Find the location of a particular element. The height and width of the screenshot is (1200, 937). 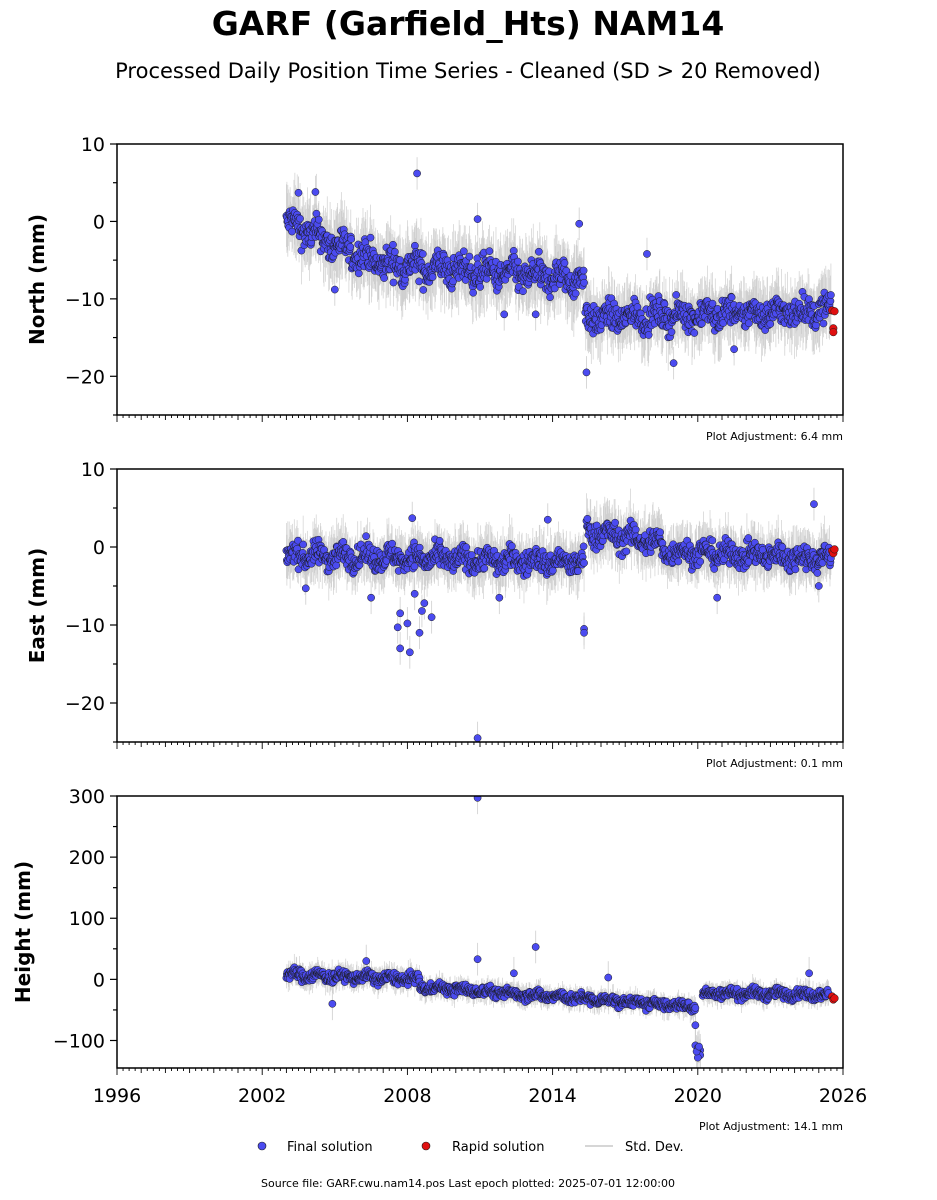

std-dev-bars is located at coordinates (558, 614).